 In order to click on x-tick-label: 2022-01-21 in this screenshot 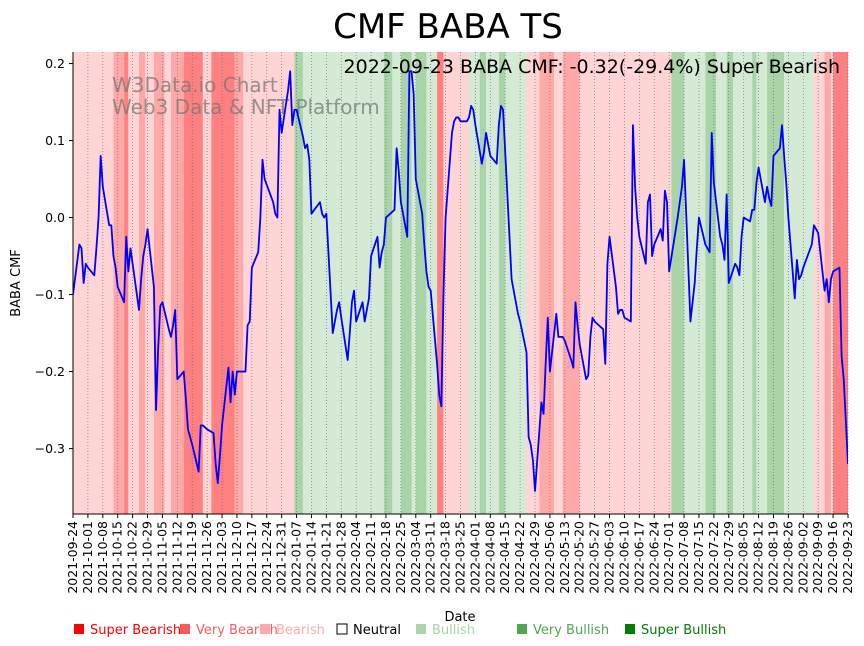, I will do `click(325, 557)`.